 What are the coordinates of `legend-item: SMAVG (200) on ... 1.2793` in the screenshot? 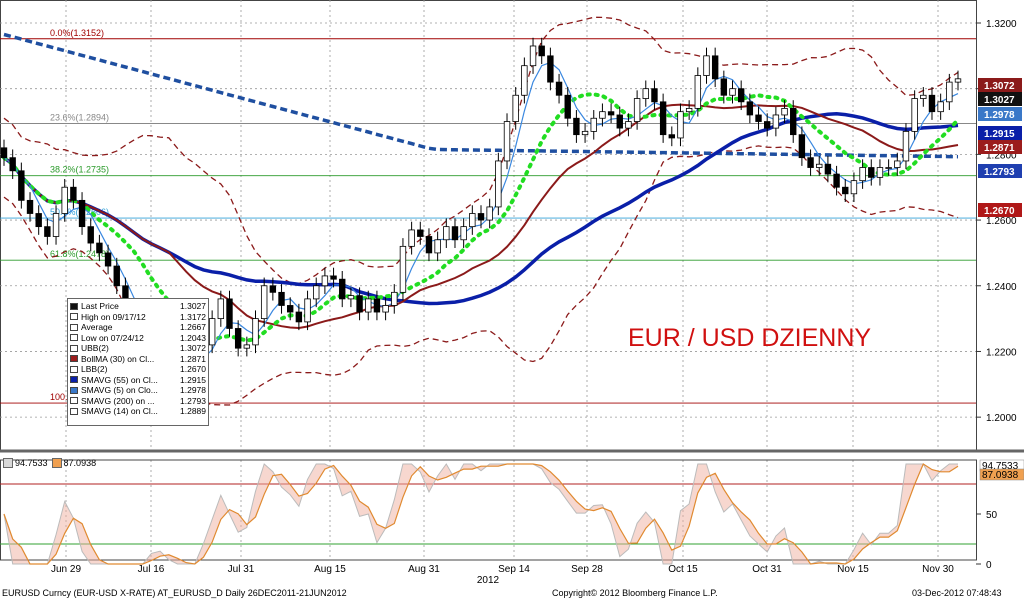 It's located at (138, 401).